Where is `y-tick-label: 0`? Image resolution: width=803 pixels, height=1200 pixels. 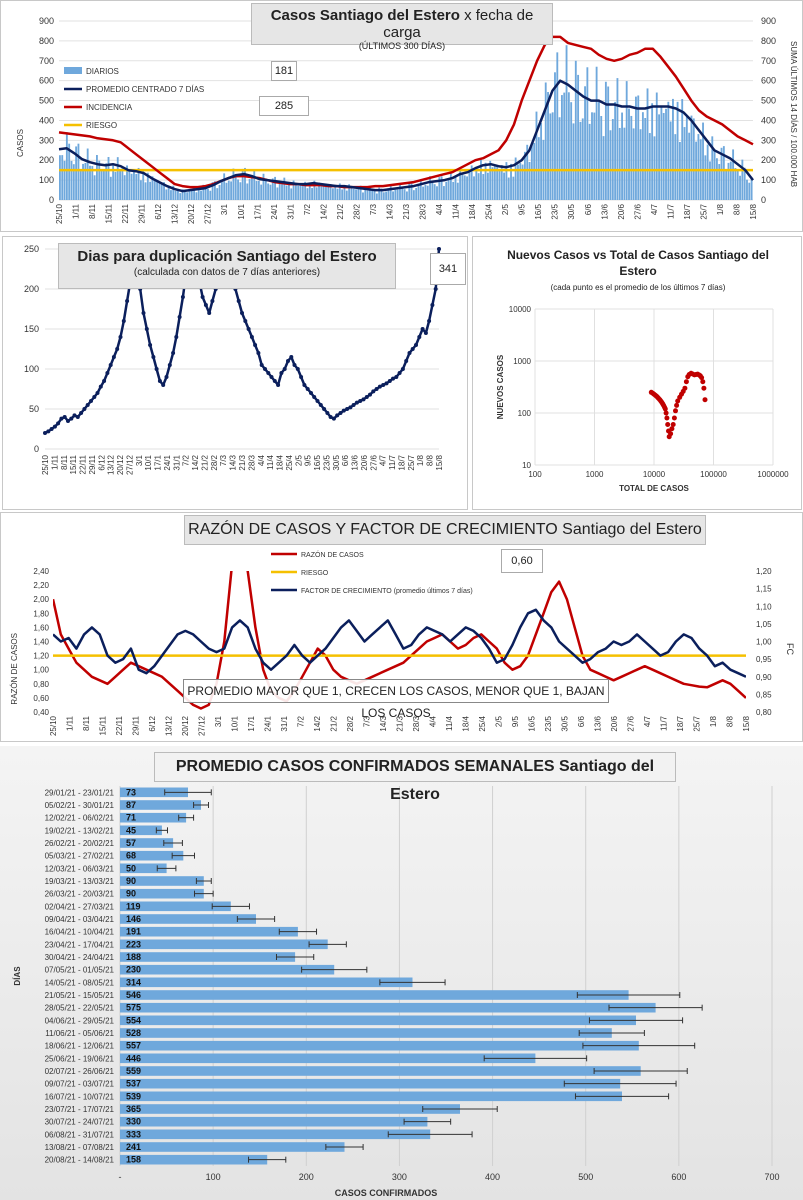 y-tick-label: 0 is located at coordinates (51, 200).